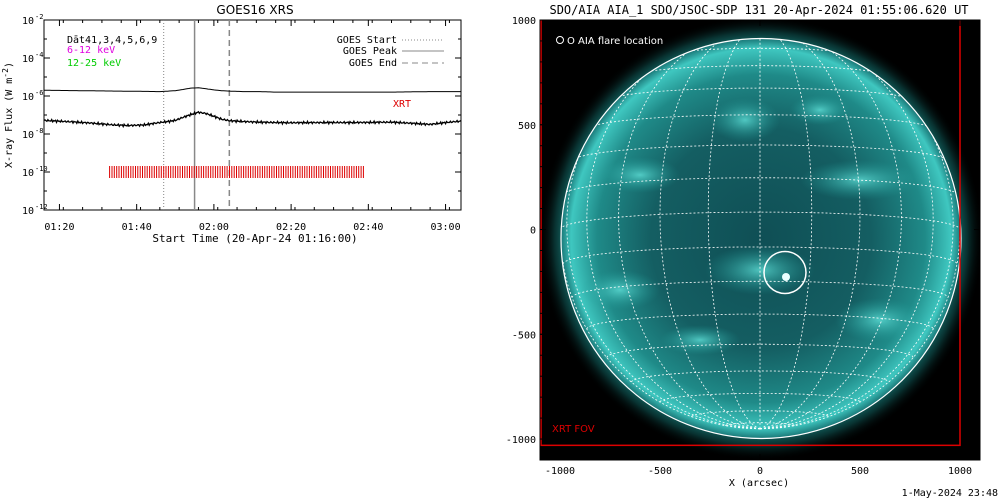 This screenshot has height=500, width=1000. What do you see at coordinates (39, 17) in the screenshot?
I see `y-tick-exponent: -2` at bounding box center [39, 17].